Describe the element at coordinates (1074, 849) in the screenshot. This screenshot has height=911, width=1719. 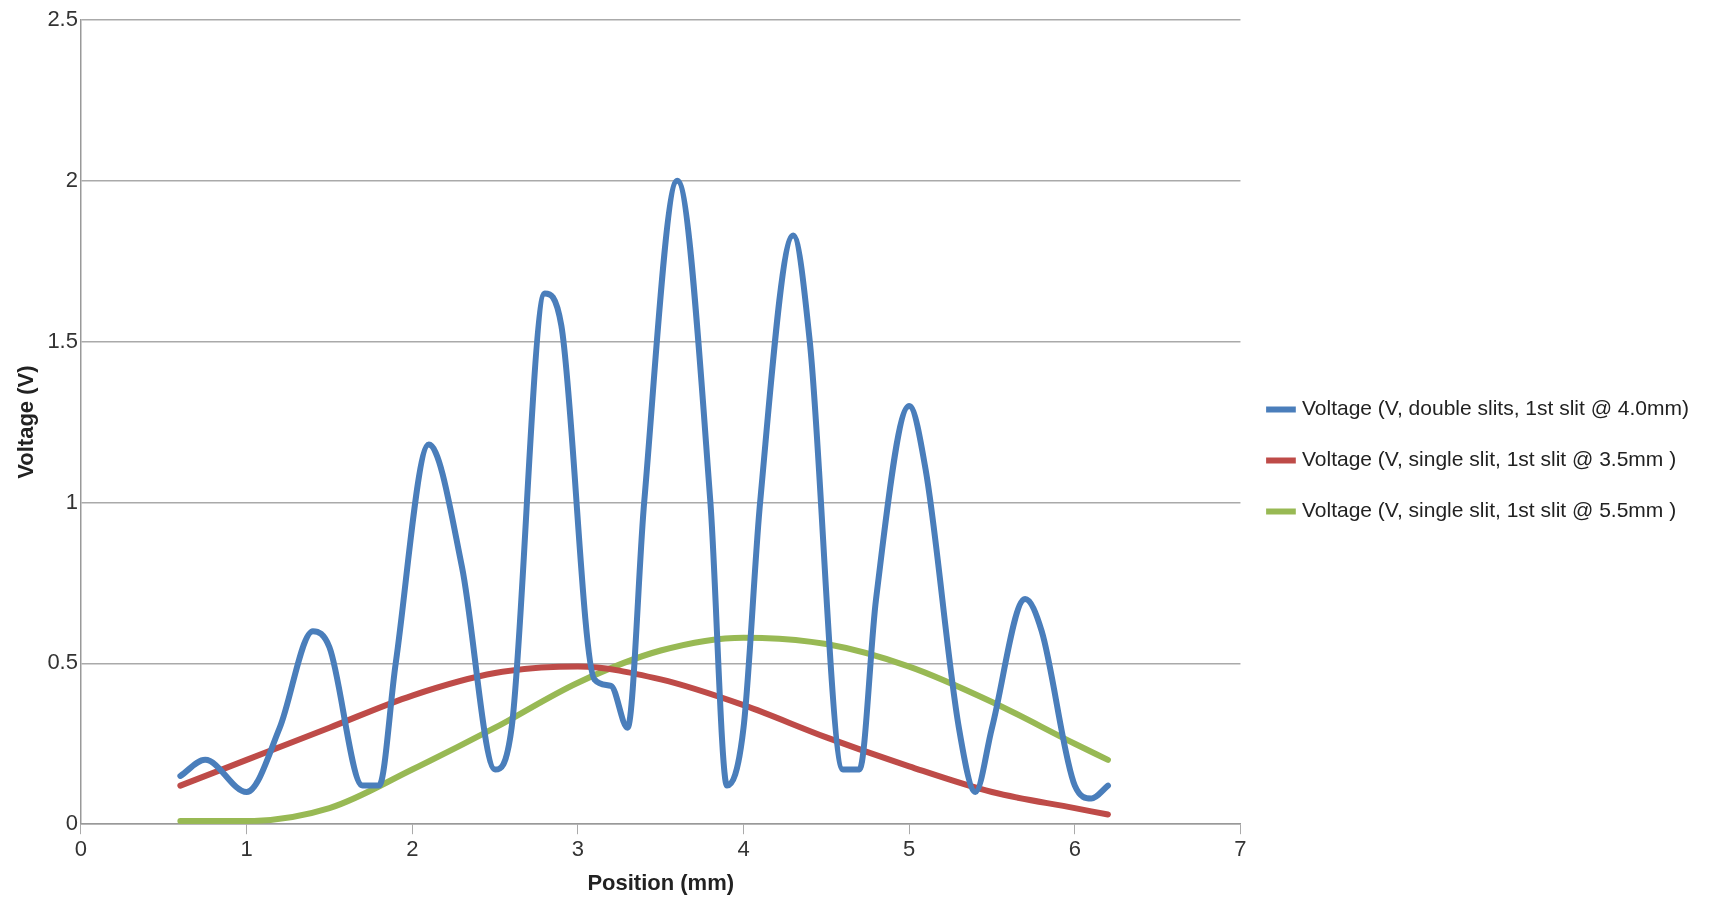
I see `x-tick-label: 6` at that location.